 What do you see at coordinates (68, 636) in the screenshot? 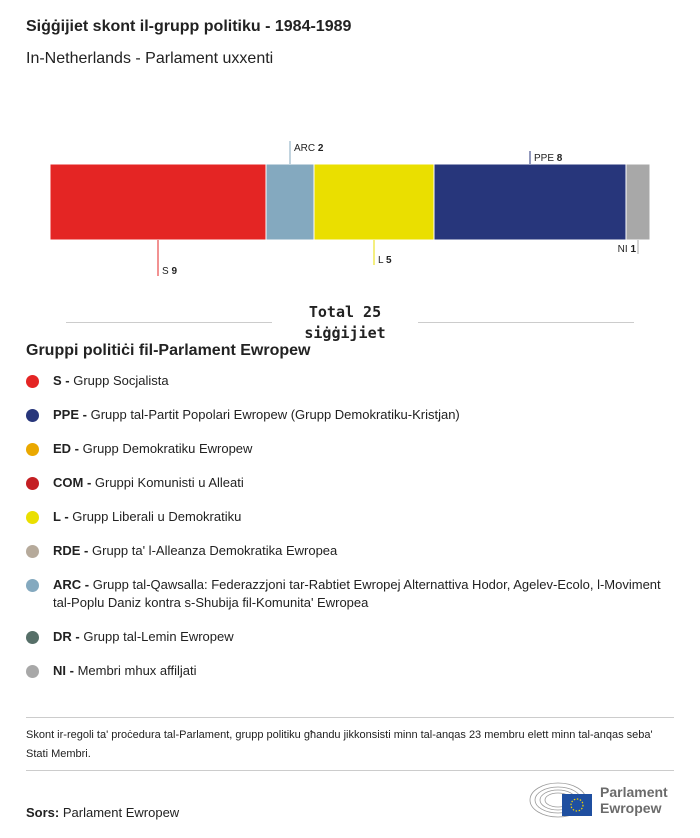
I see `legend-abbr: DR -` at bounding box center [68, 636].